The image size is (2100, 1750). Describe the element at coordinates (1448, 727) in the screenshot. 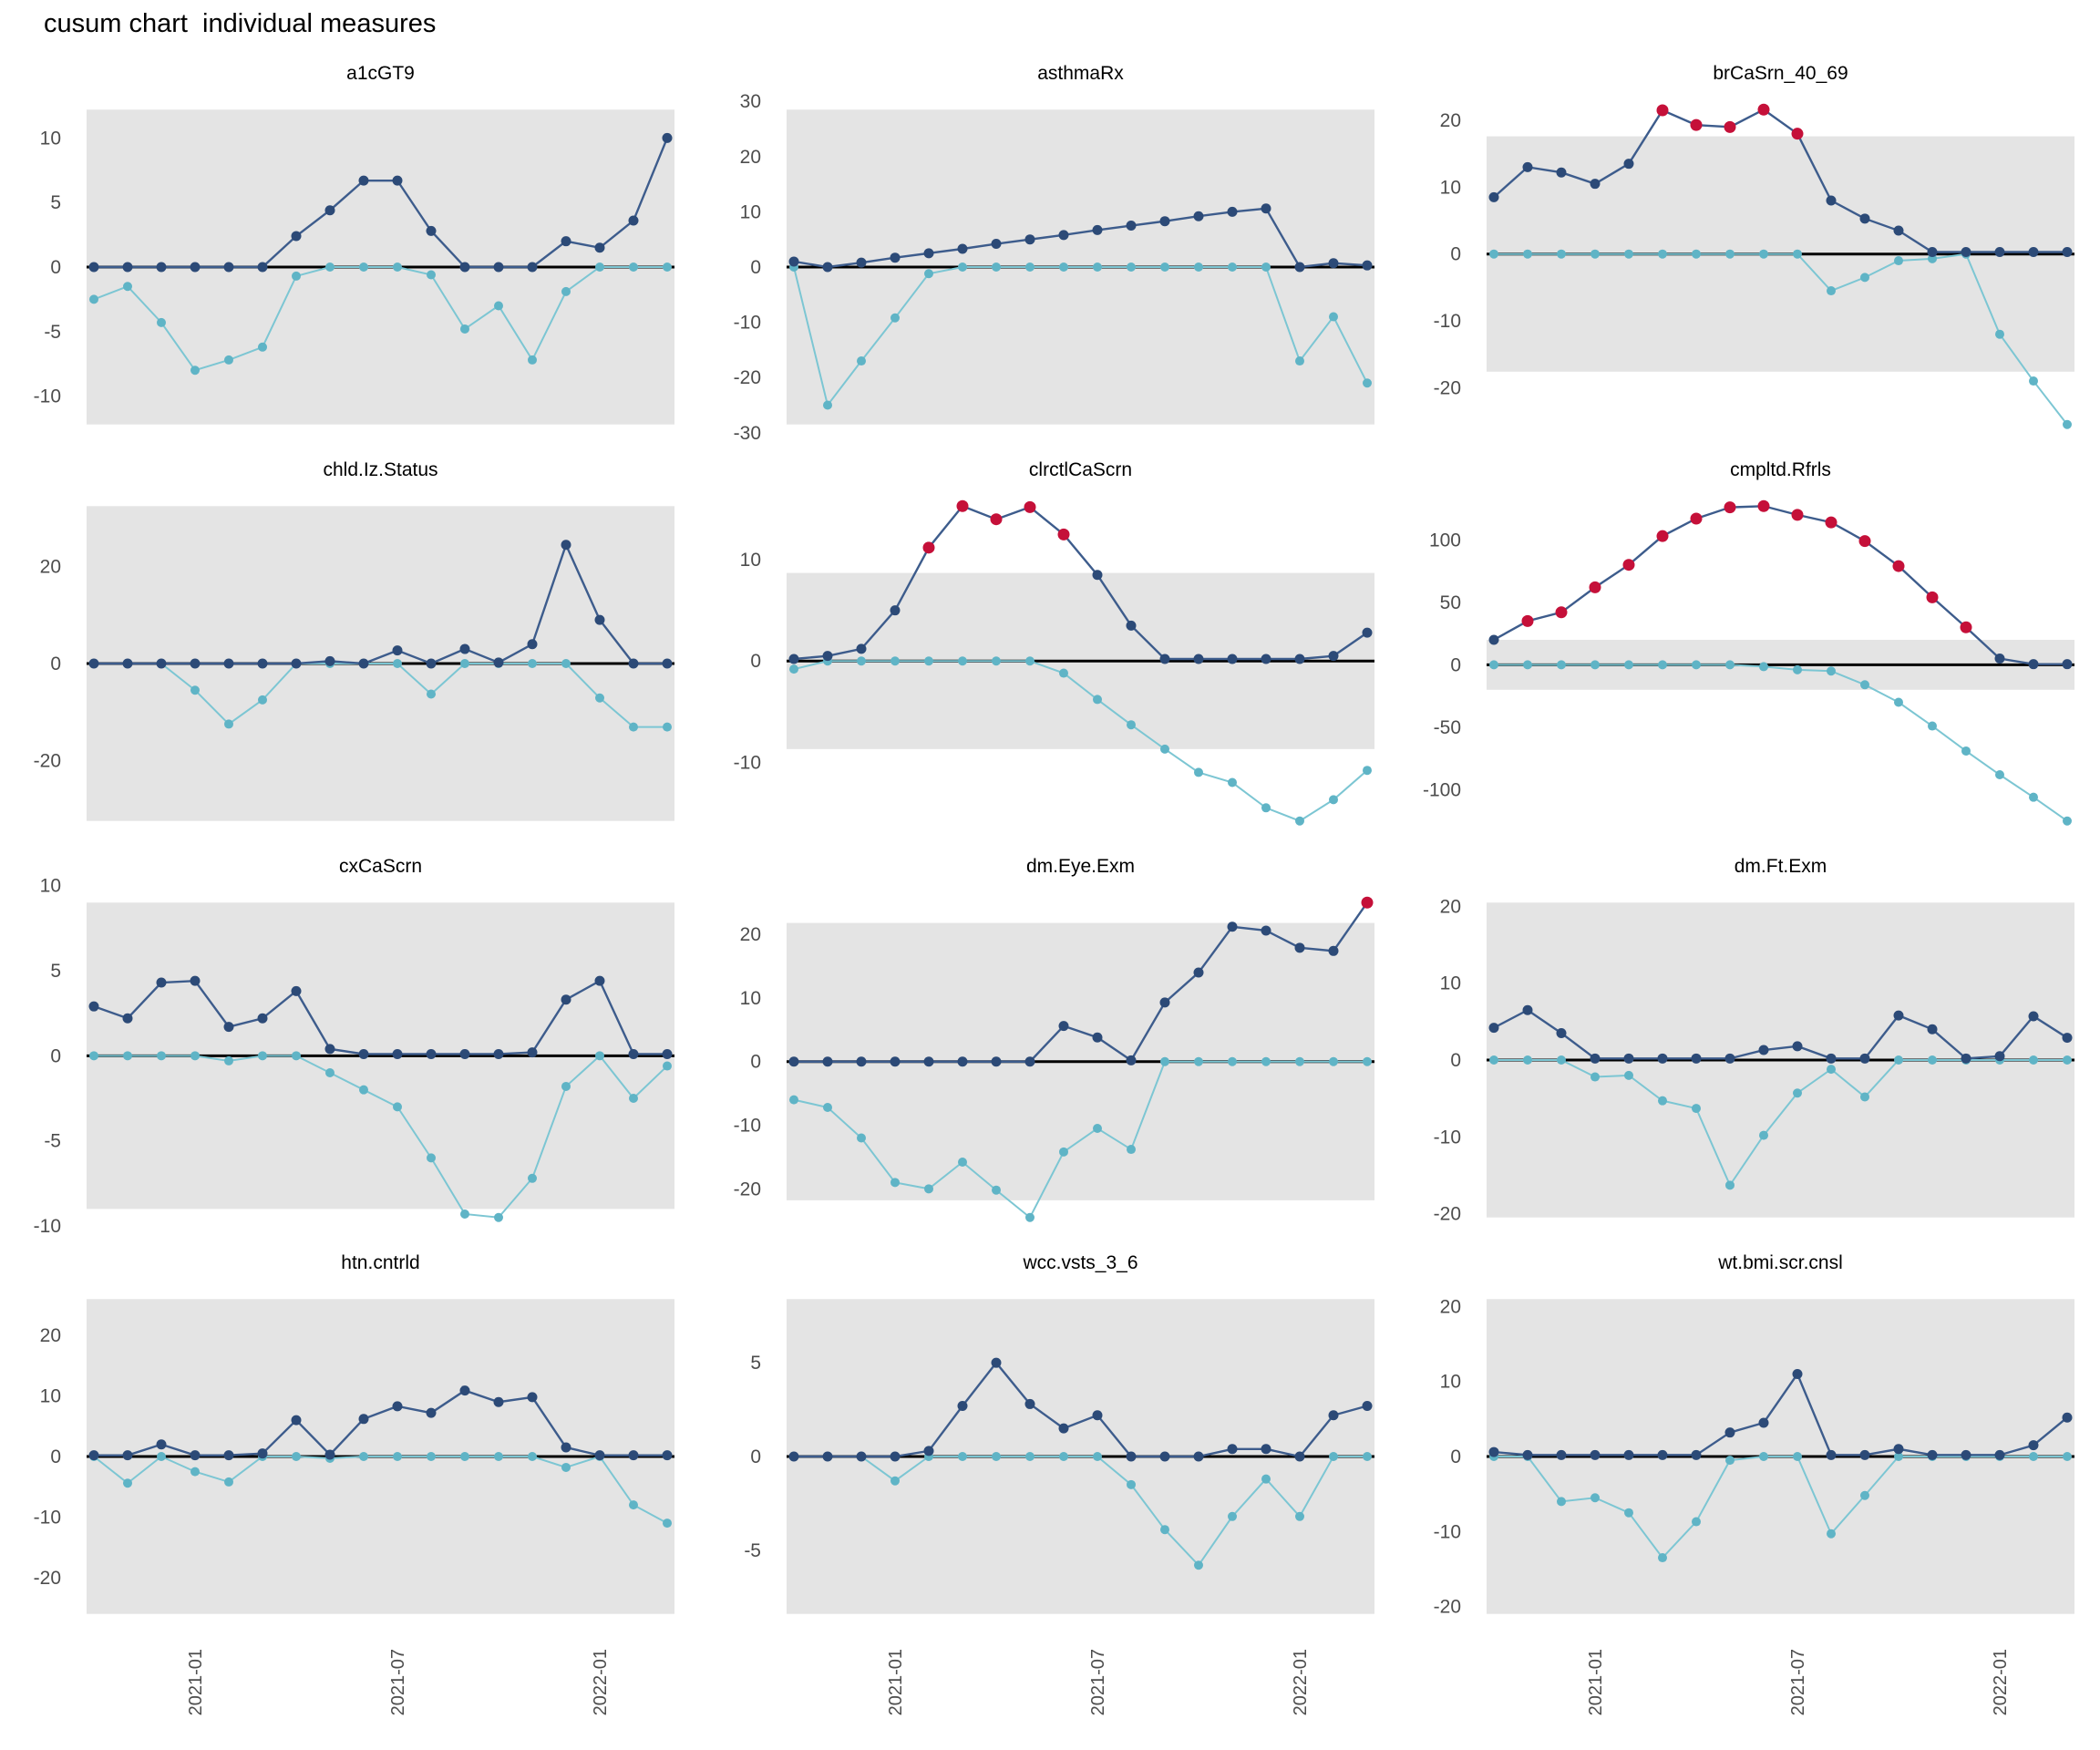

I see `y-tick-label: -50` at that location.